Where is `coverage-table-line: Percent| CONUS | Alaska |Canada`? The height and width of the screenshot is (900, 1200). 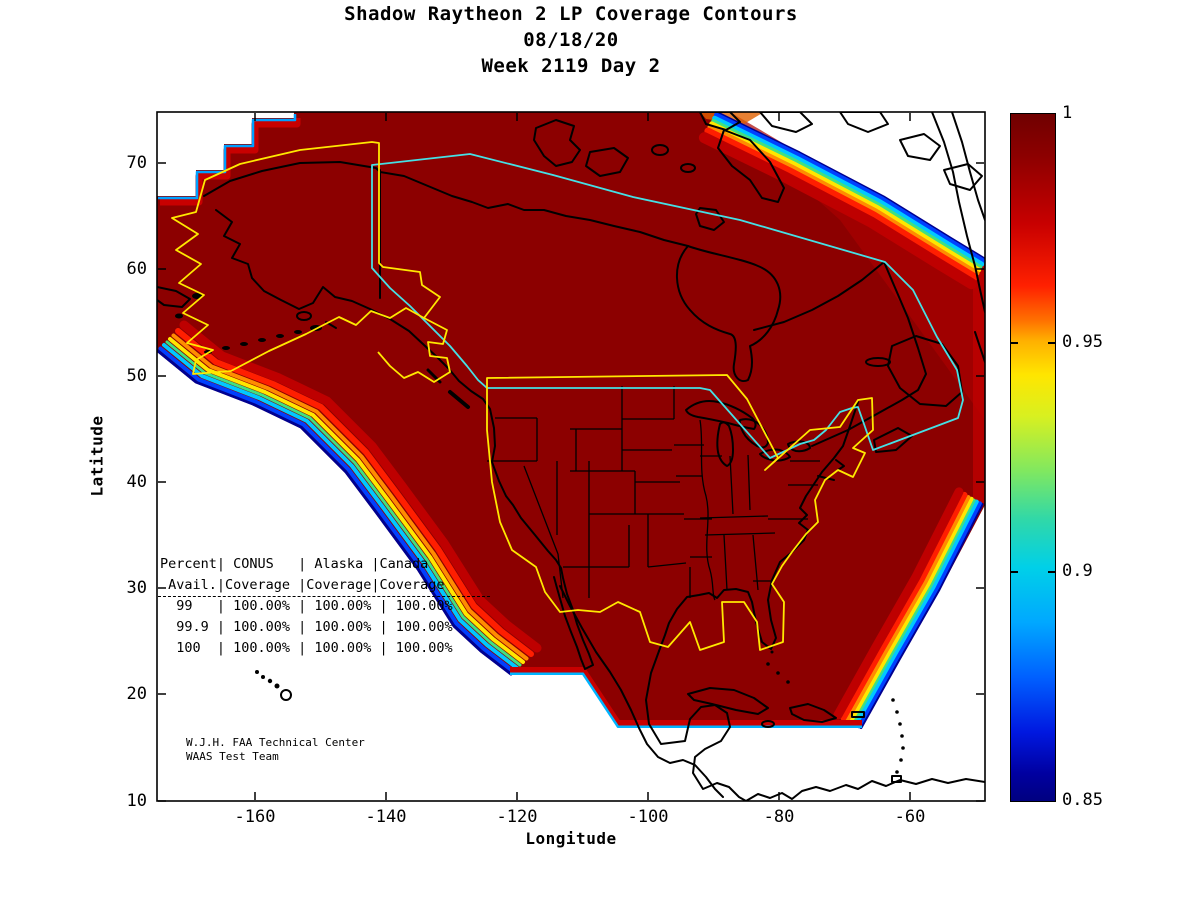 coverage-table-line: Percent| CONUS | Alaska |Canada is located at coordinates (294, 564).